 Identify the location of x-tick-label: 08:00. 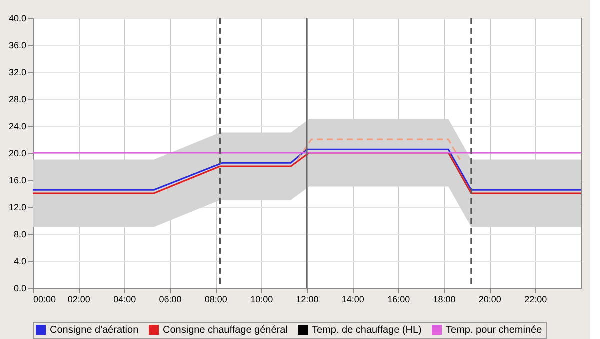
(216, 299).